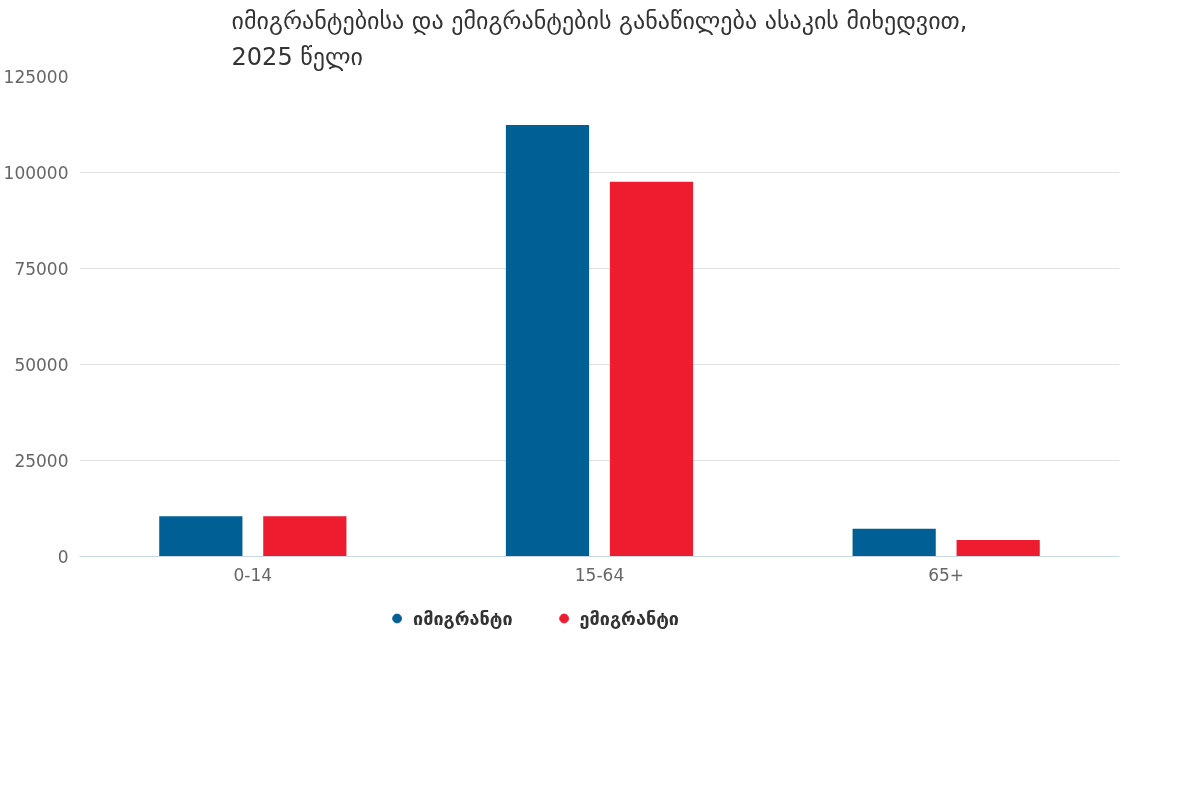 The image size is (1200, 800). Describe the element at coordinates (63, 557) in the screenshot. I see `y-tick-label: 0` at that location.